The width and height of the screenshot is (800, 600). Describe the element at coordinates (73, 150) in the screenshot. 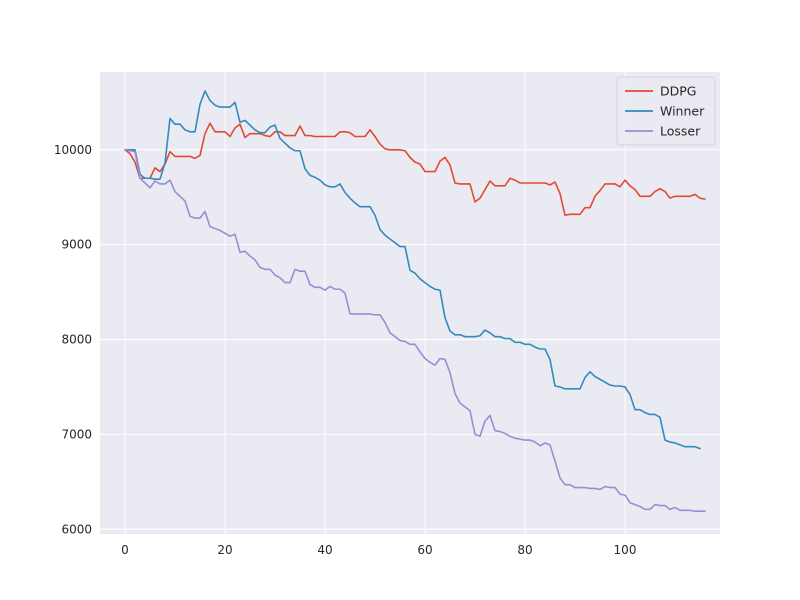

I see `y-tick-label: 10000` at that location.